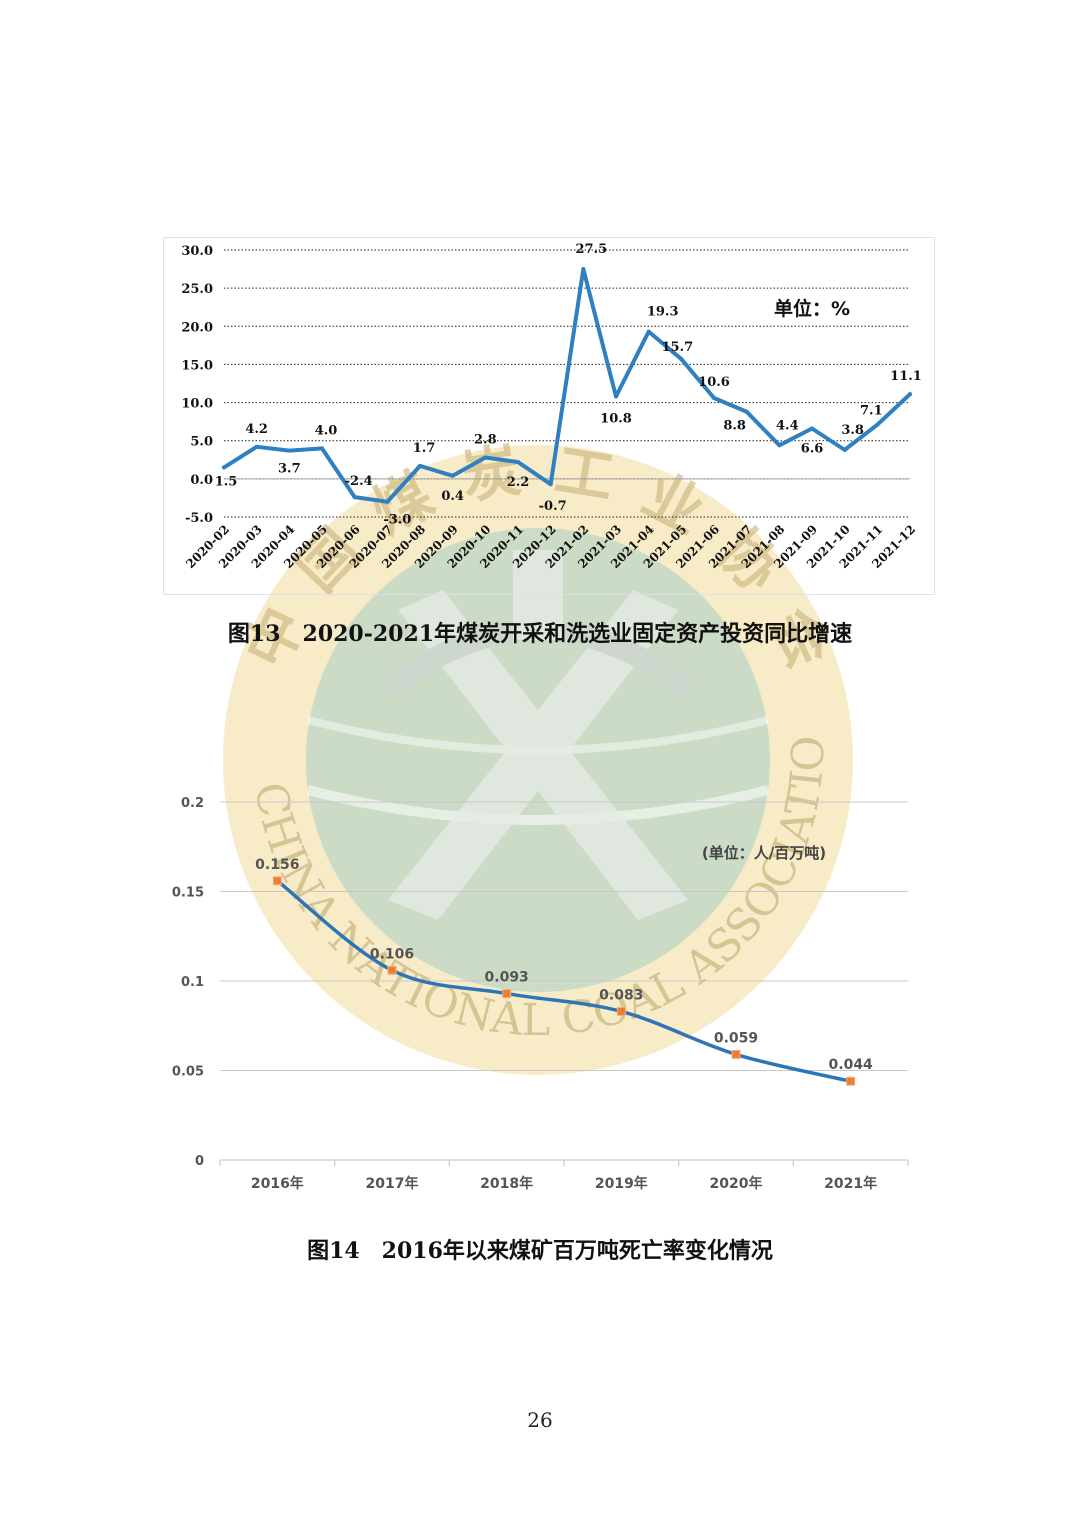 The width and height of the screenshot is (1080, 1527). Describe the element at coordinates (452, 496) in the screenshot. I see `data-label: 0.4` at that location.